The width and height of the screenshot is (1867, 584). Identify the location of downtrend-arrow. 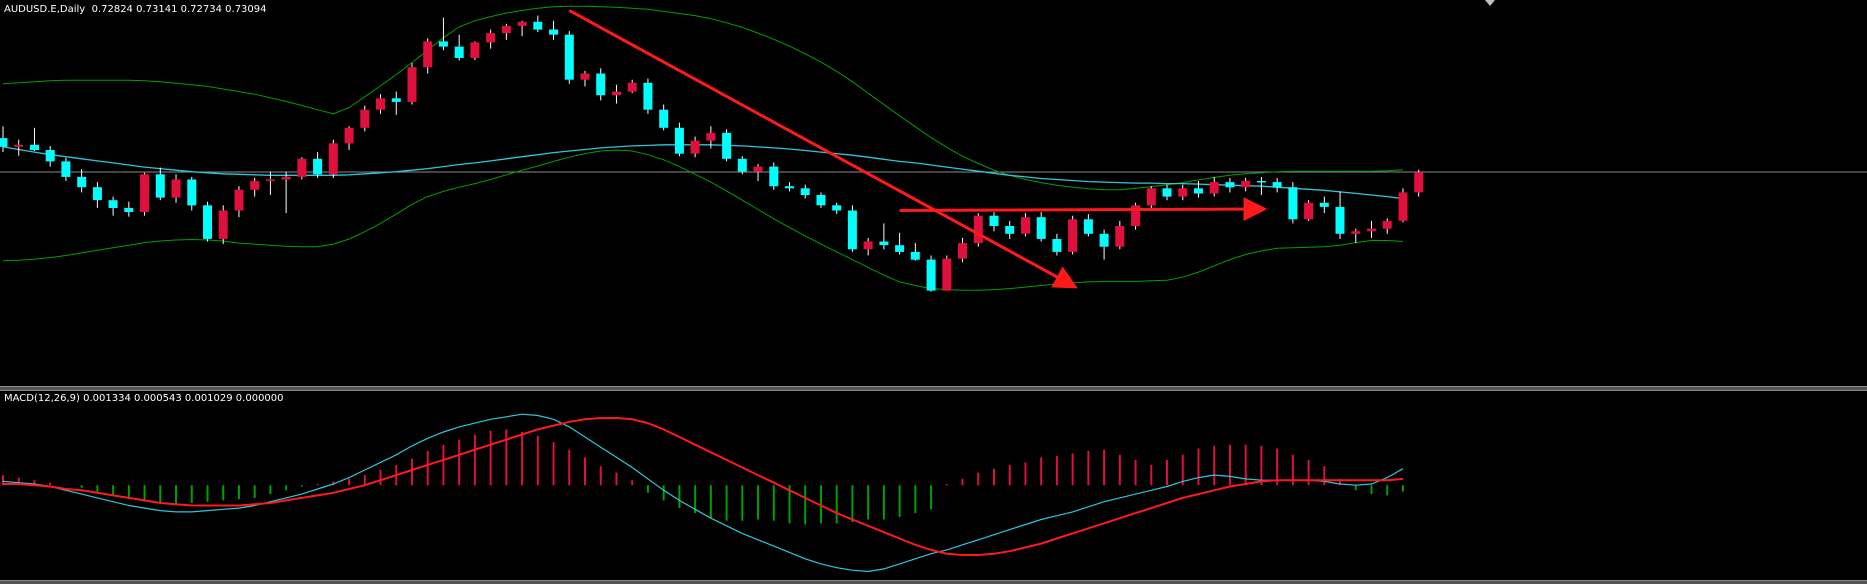
(823, 149).